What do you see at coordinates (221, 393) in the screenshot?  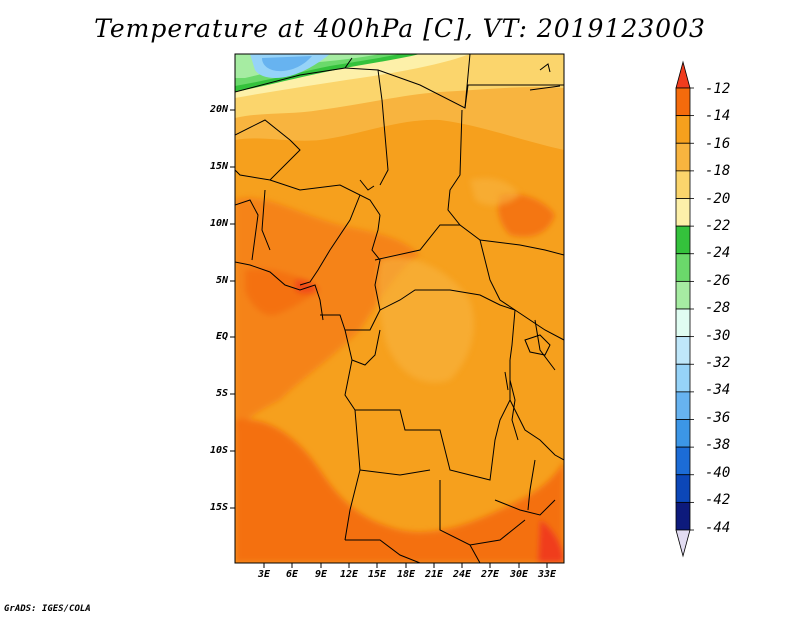 I see `lat-label: 5S` at bounding box center [221, 393].